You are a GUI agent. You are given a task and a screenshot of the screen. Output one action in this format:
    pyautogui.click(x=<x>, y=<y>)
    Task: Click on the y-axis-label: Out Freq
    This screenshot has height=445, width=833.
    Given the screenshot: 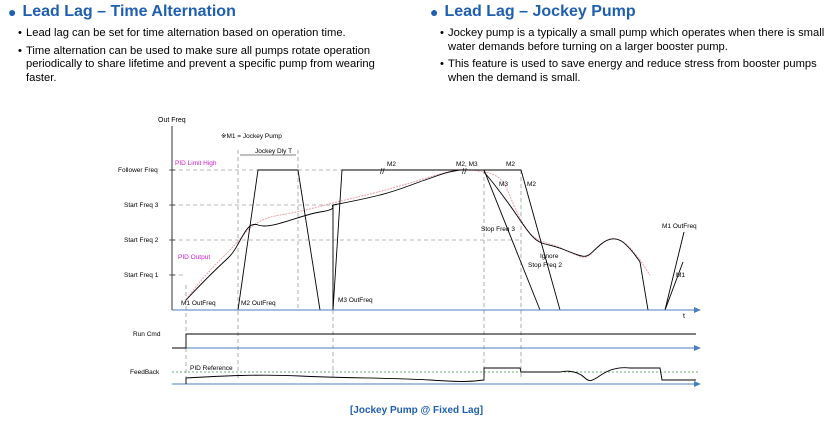 What is the action you would take?
    pyautogui.click(x=172, y=120)
    